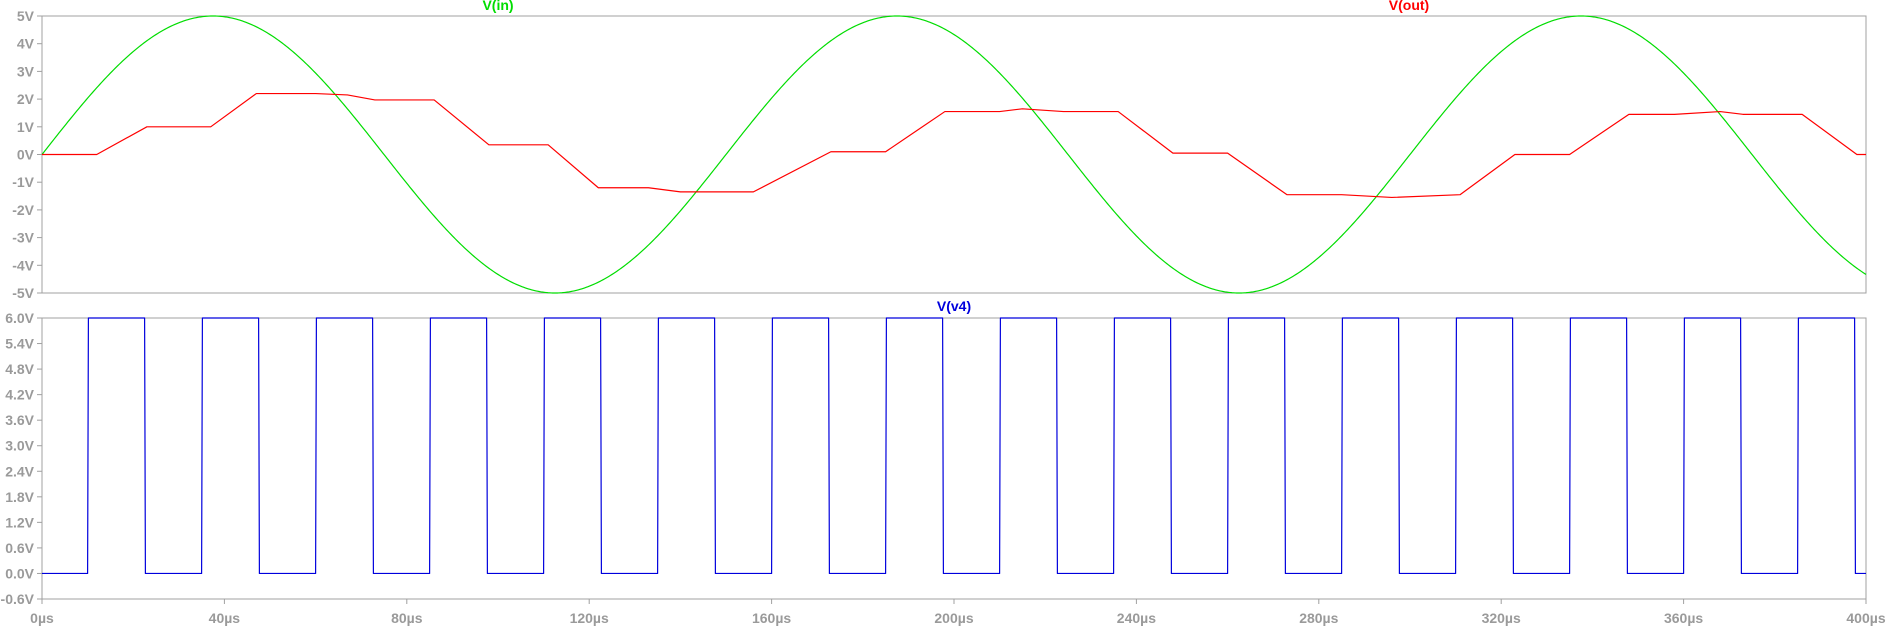 Image resolution: width=1888 pixels, height=633 pixels. Describe the element at coordinates (1683, 618) in the screenshot. I see `x-tick-label: 360µs` at that location.